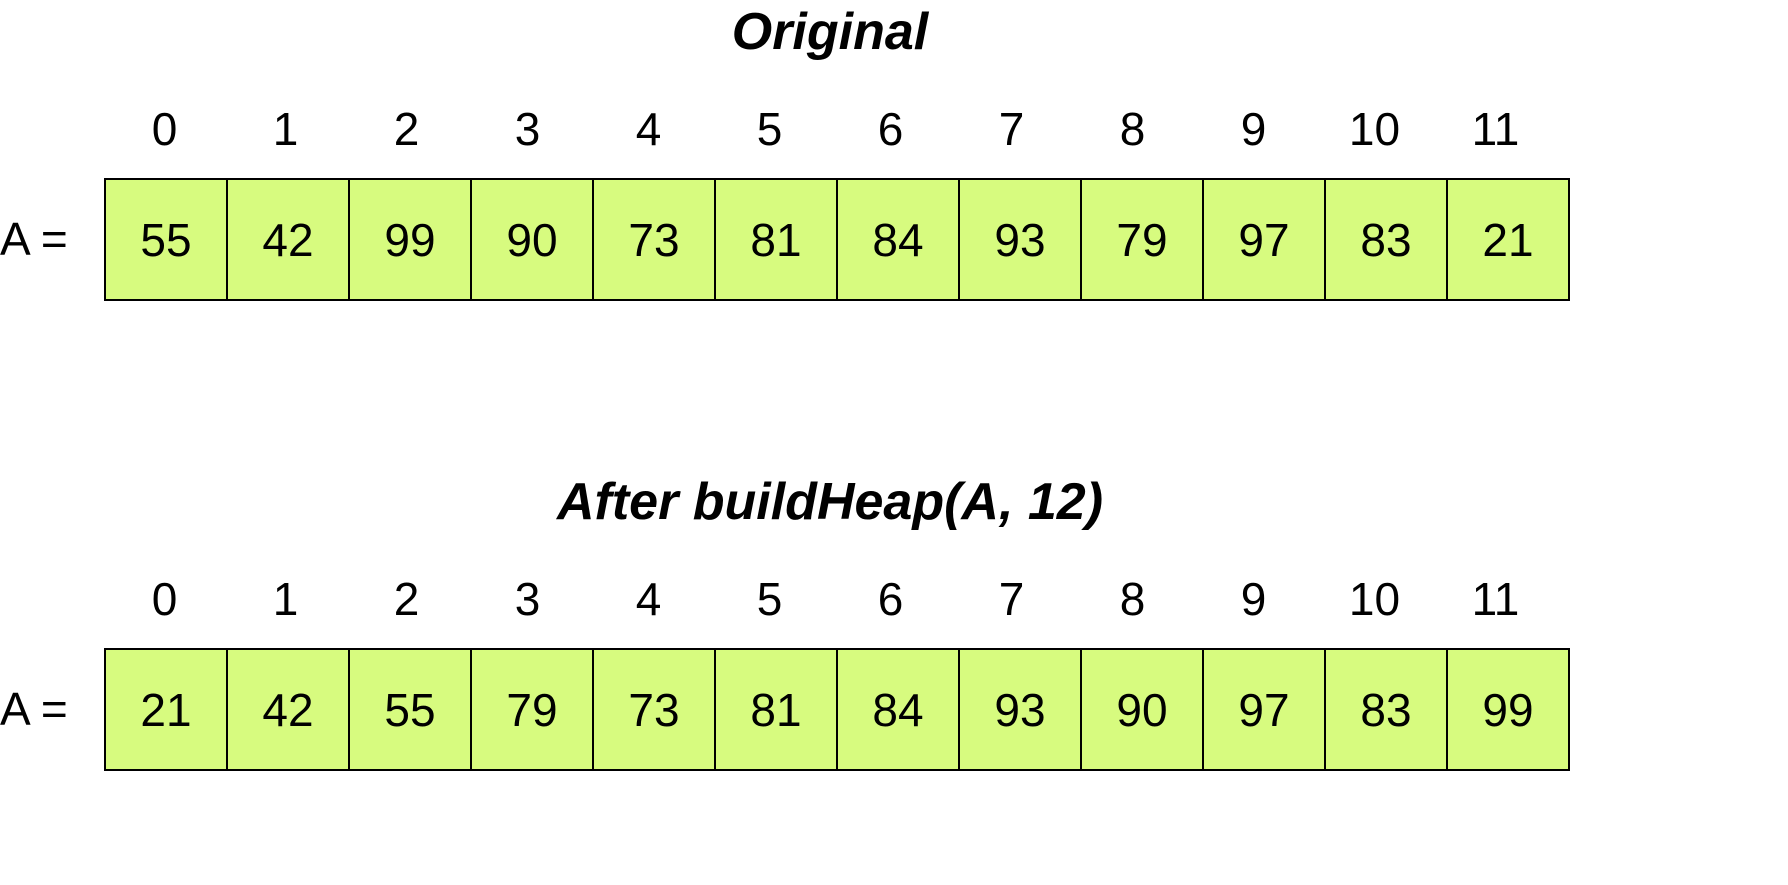 The width and height of the screenshot is (1788, 885). Describe the element at coordinates (830, 502) in the screenshot. I see `section-title: After buildHeap(A, 12)` at that location.